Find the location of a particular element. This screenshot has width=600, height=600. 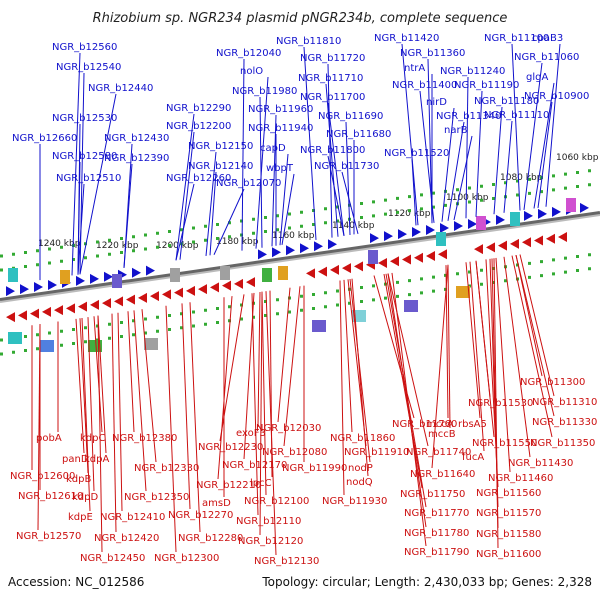

plus-gene-label: NGR_b11060 is located at coordinates (546, 57).